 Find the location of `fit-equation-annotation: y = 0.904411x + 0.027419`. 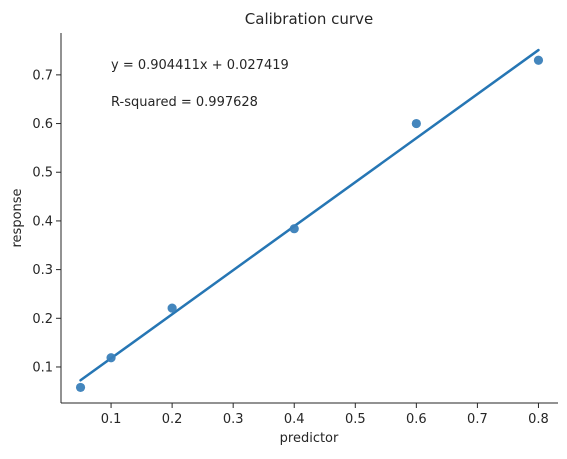

fit-equation-annotation: y = 0.904411x + 0.027419 is located at coordinates (200, 65).